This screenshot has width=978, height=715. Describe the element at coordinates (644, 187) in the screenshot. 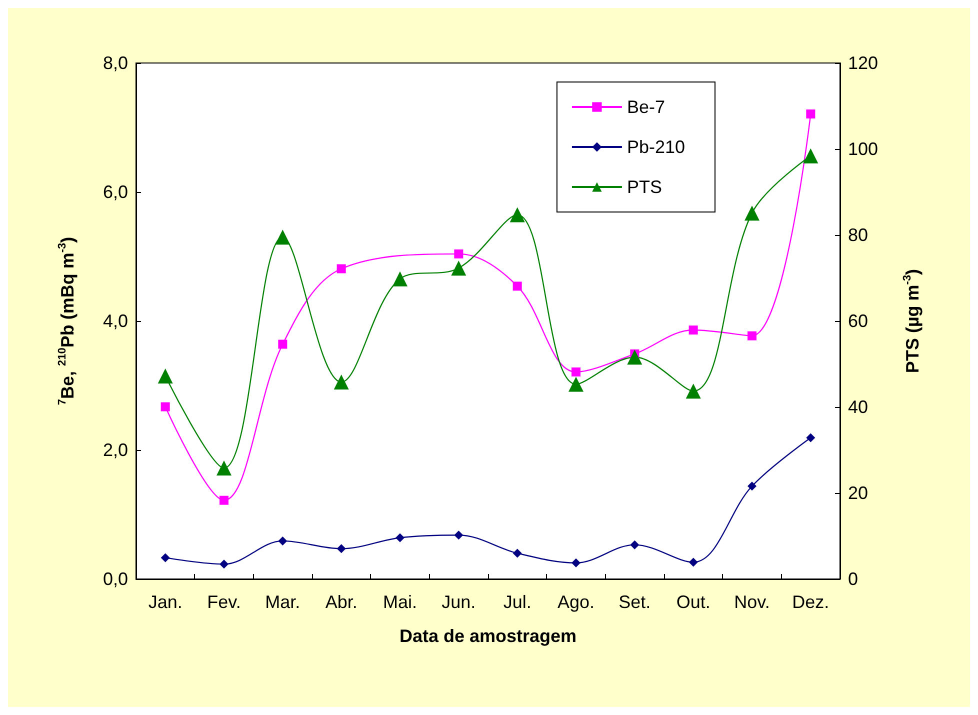

I see `legend-label: PTS` at that location.